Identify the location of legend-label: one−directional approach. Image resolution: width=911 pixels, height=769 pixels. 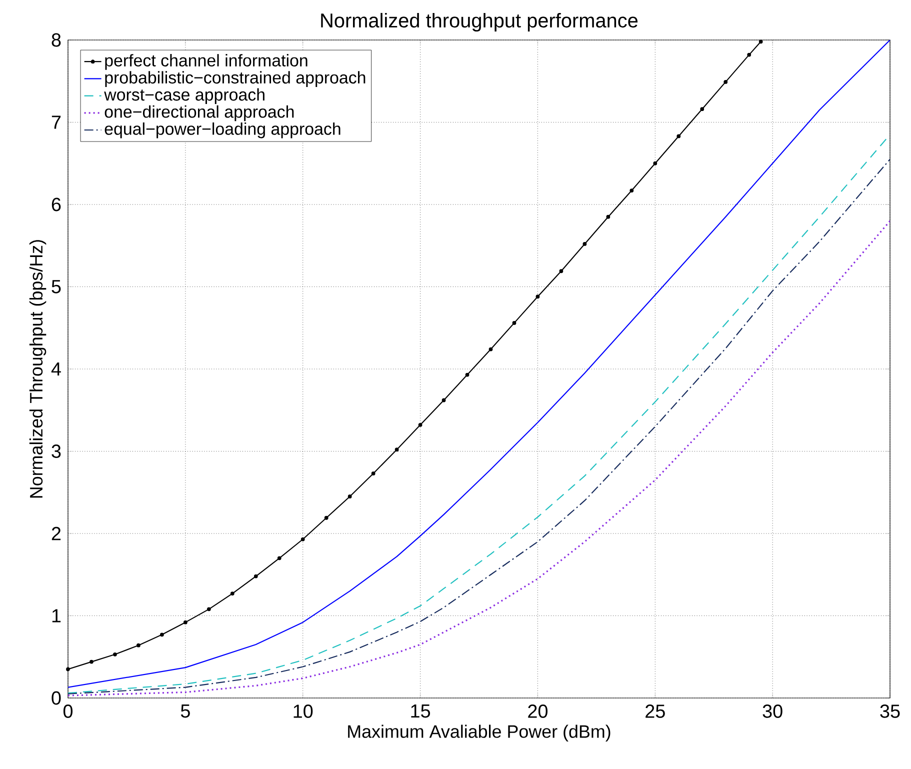
(199, 113).